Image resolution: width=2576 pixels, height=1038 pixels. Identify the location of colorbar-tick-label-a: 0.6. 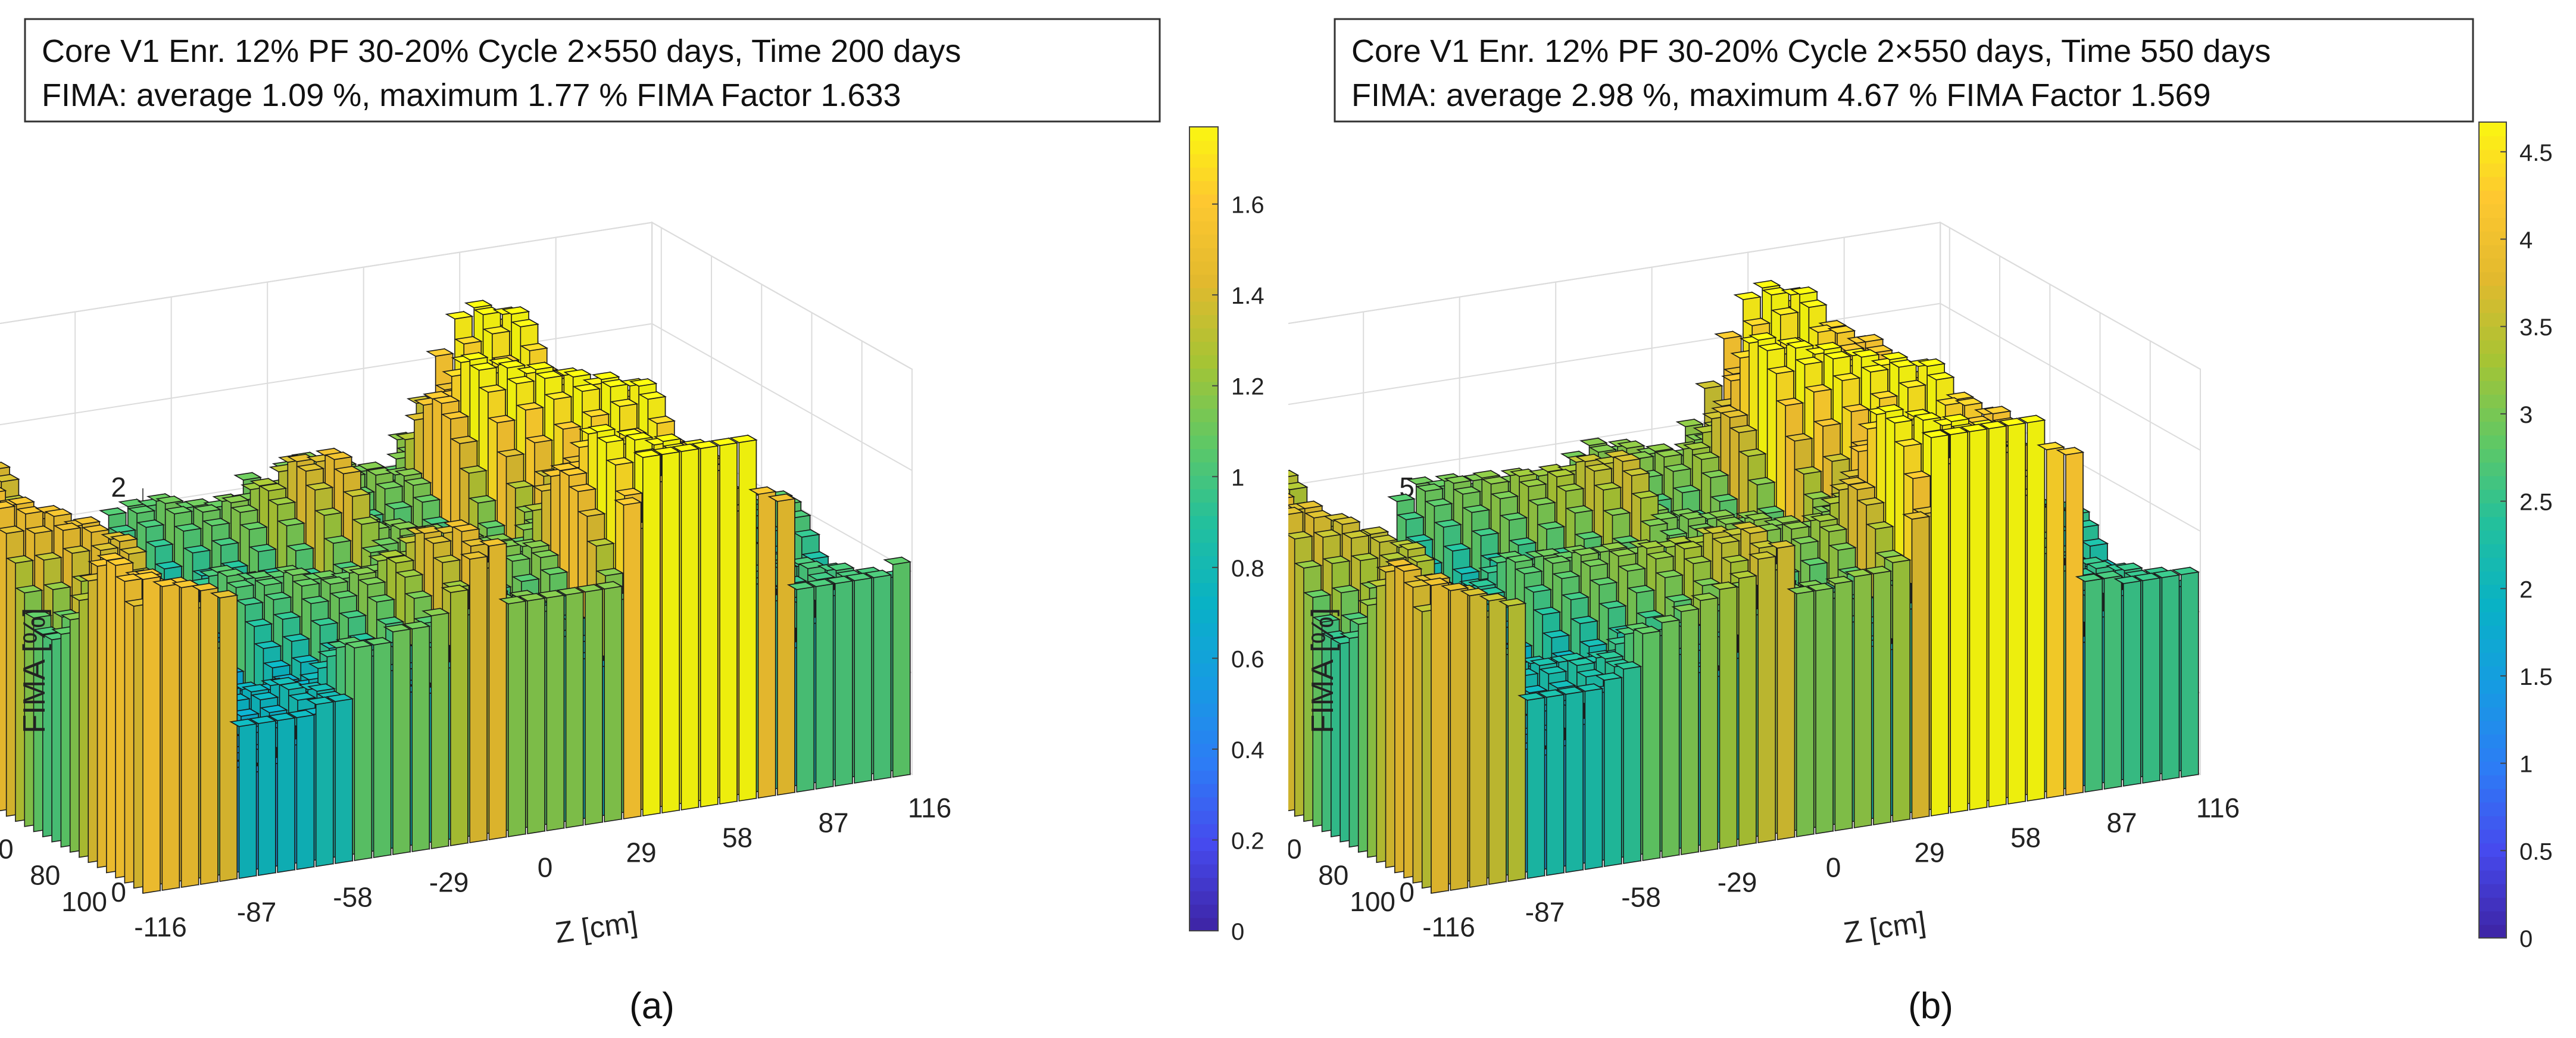
(1247, 659).